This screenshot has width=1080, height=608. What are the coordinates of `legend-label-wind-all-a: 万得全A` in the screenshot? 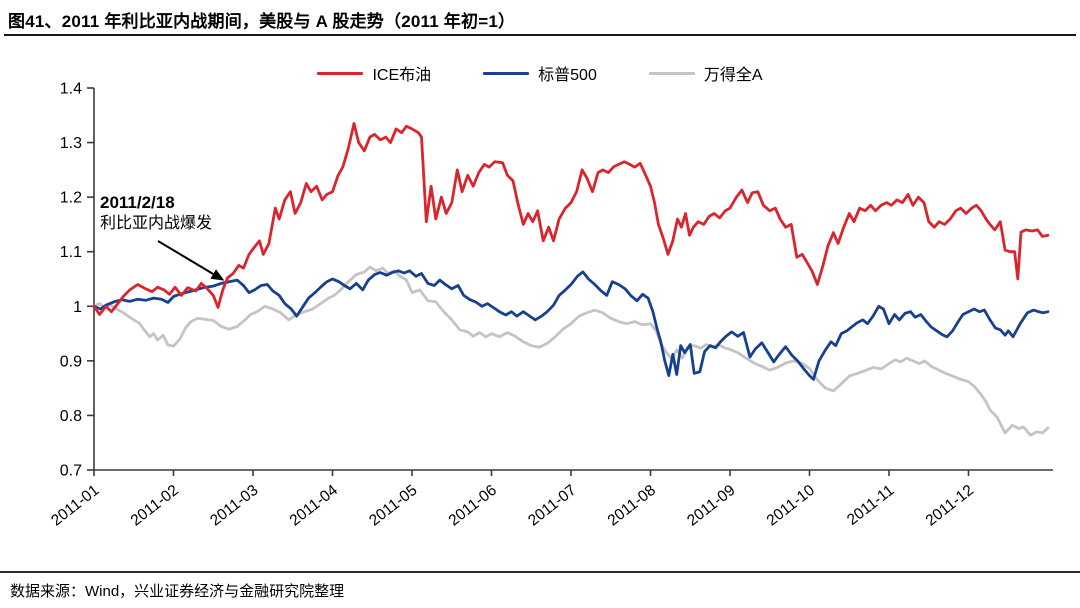 It's located at (733, 75).